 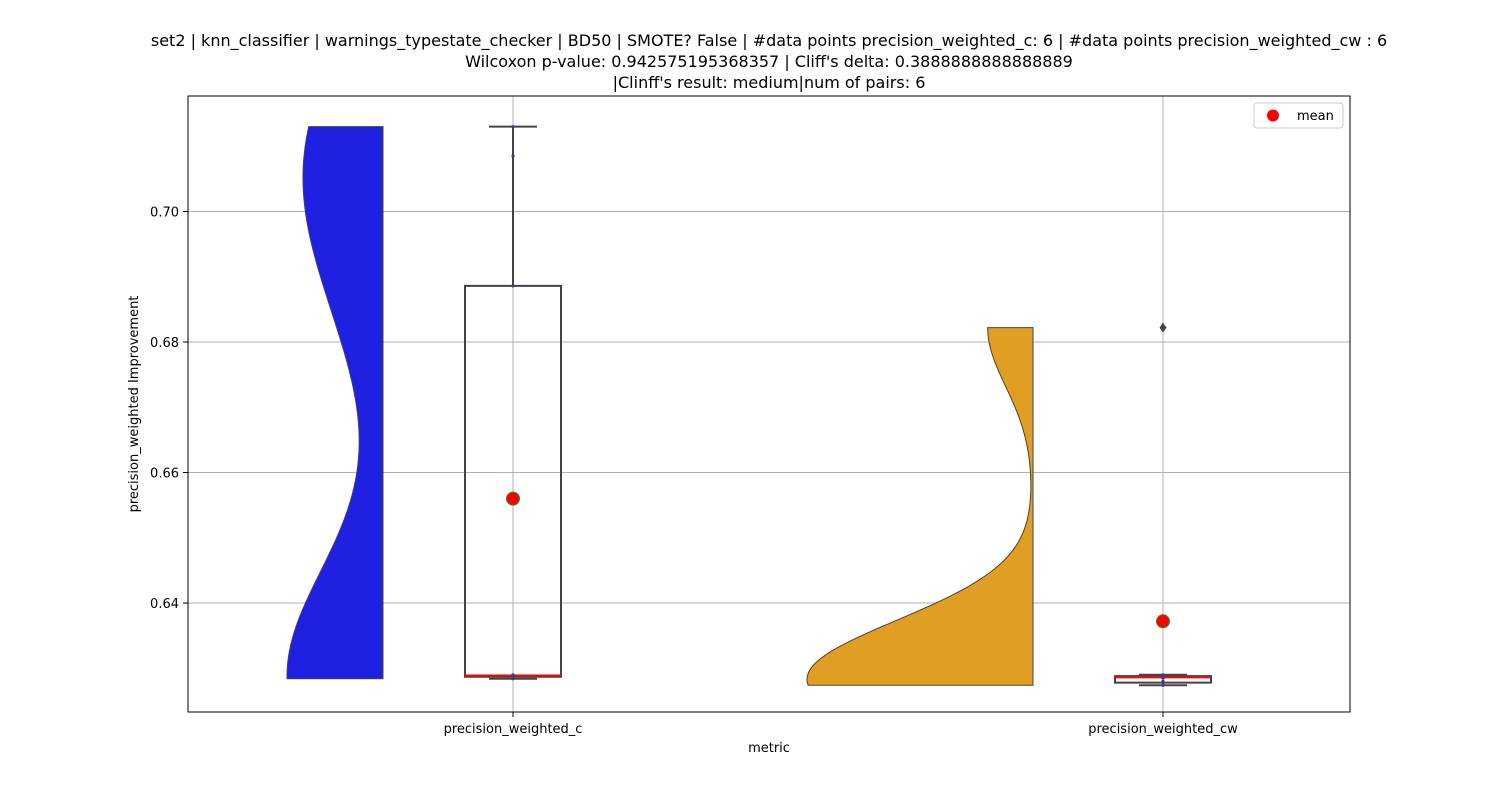 What do you see at coordinates (164, 474) in the screenshot?
I see `y-tick-label: 0.66` at bounding box center [164, 474].